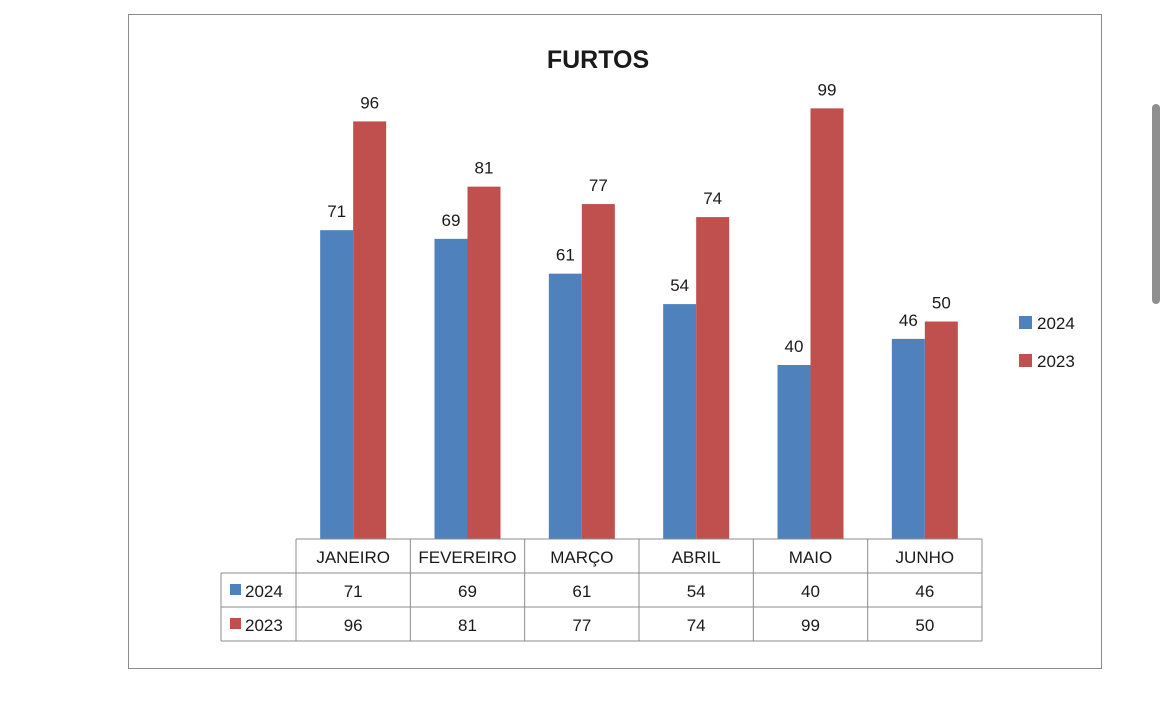 This screenshot has height=723, width=1170. I want to click on table-cell-2024-abril: 54, so click(696, 591).